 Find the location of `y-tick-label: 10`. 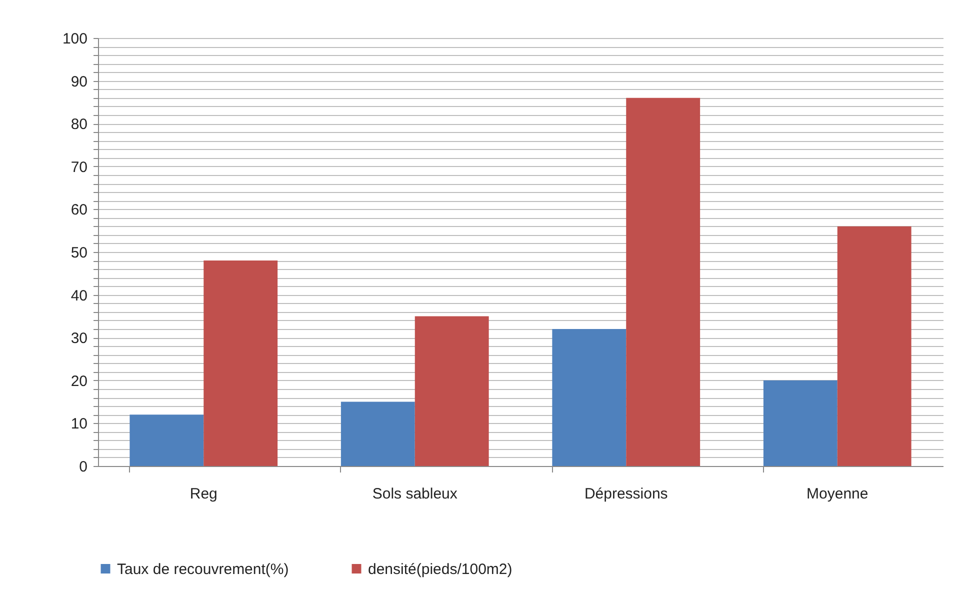

y-tick-label: 10 is located at coordinates (79, 424).